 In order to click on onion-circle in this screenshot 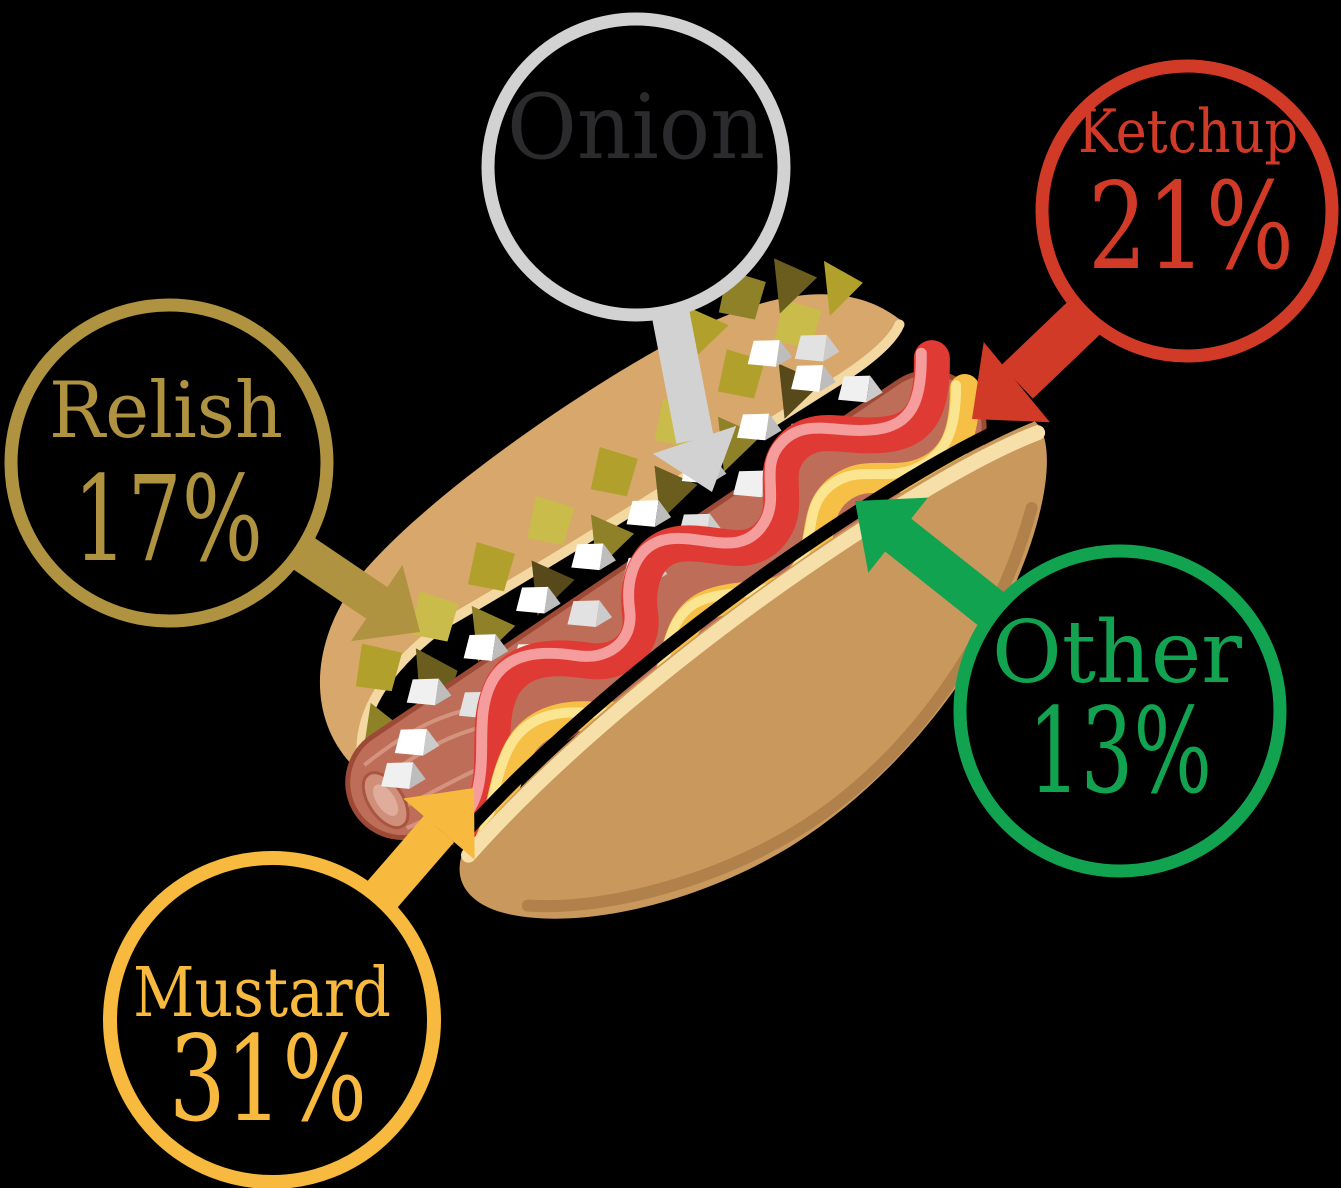, I will do `click(636, 167)`.